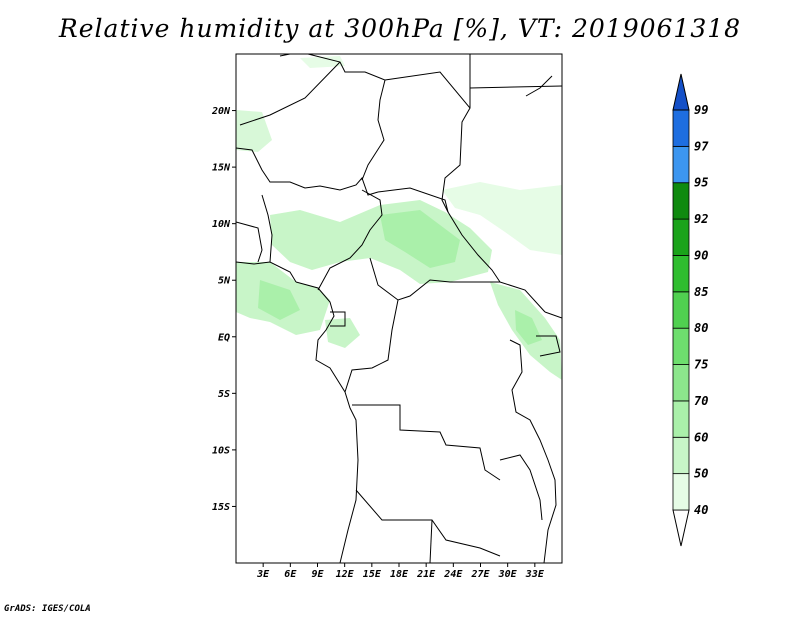  What do you see at coordinates (221, 507) in the screenshot?
I see `lat-tick-label: 15S` at bounding box center [221, 507].